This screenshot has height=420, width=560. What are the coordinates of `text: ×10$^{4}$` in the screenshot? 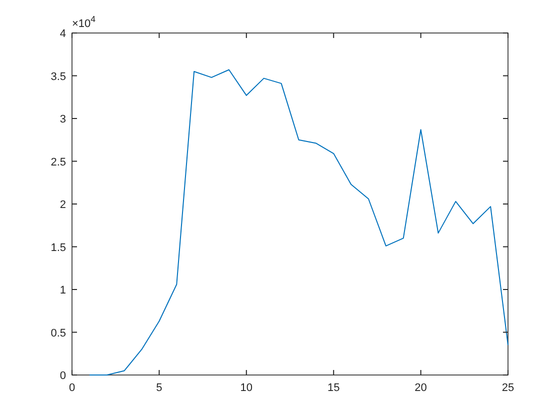 It's located at (84, 22).